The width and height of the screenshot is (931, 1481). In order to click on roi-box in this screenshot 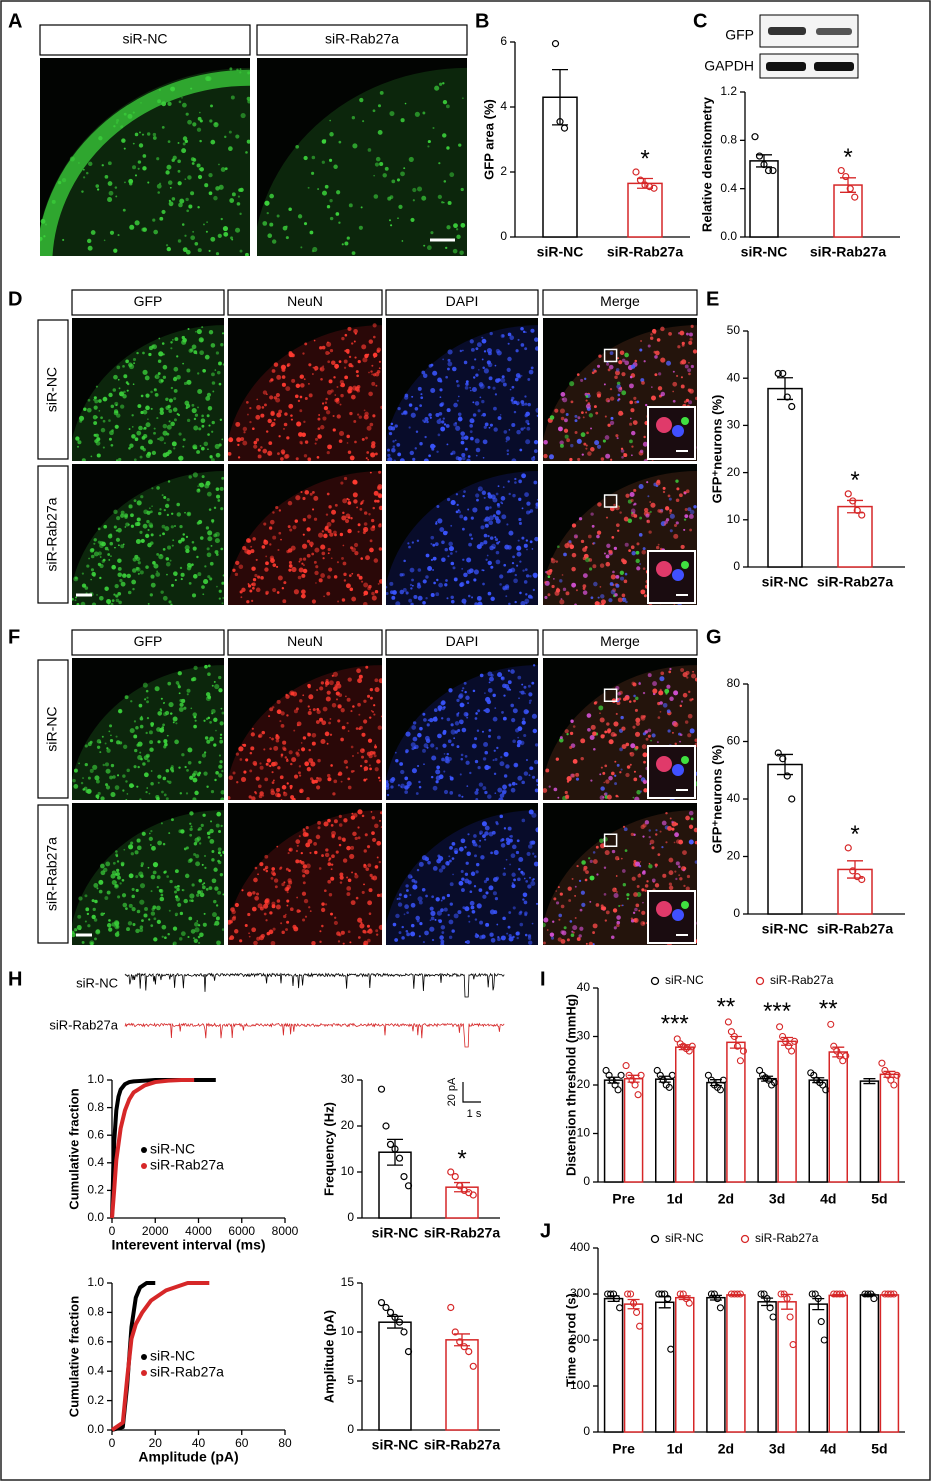, I will do `click(610, 695)`.